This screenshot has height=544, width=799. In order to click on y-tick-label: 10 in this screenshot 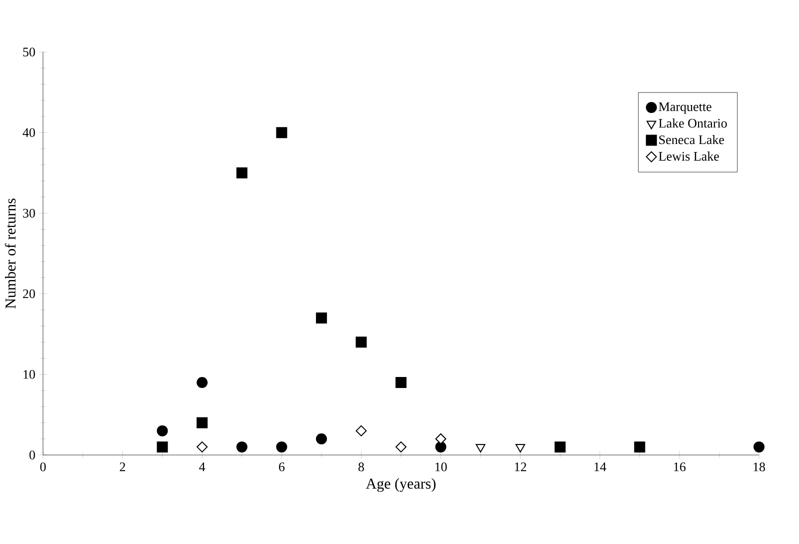, I will do `click(29, 374)`.